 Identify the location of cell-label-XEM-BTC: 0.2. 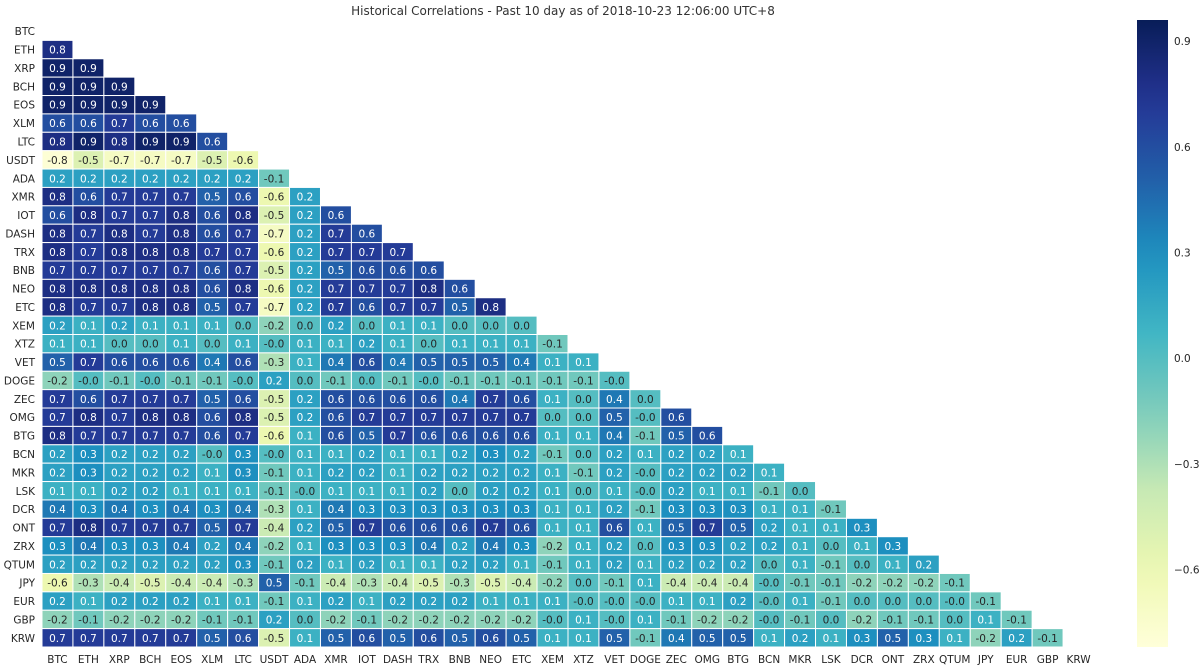
(57, 326).